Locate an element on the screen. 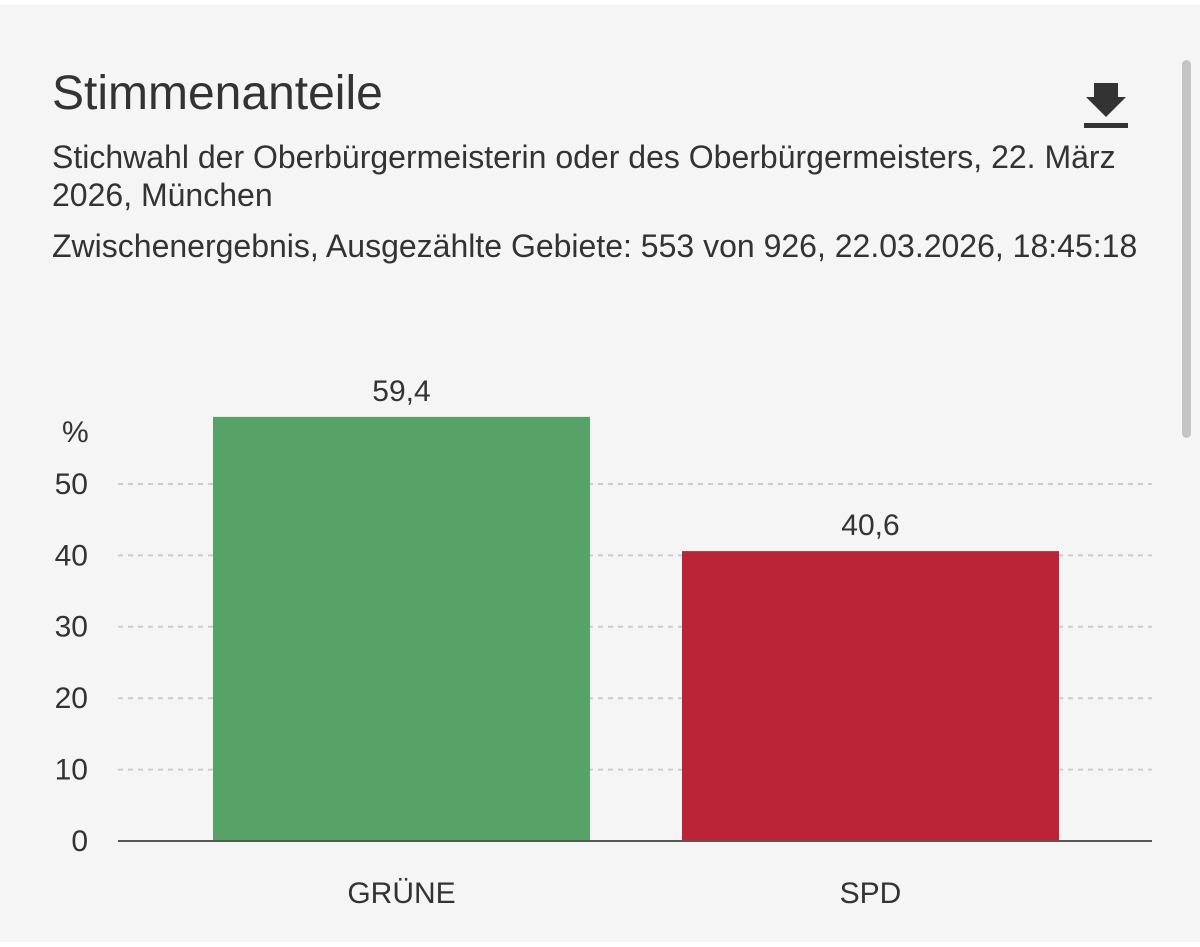 Image resolution: width=1200 pixels, height=947 pixels. download-button is located at coordinates (1106, 103).